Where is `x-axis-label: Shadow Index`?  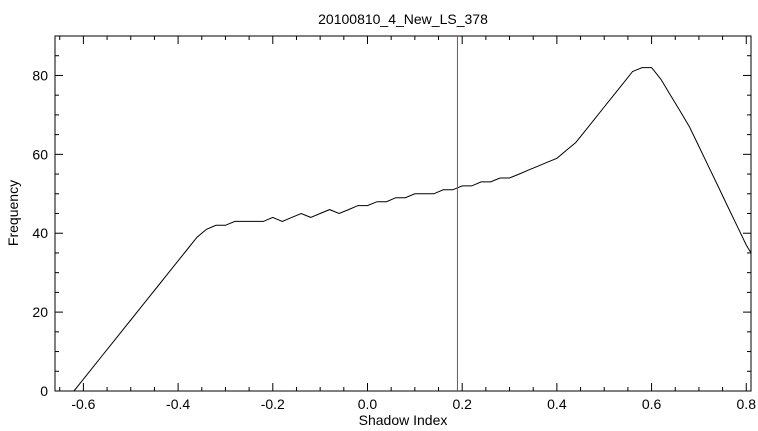
x-axis-label: Shadow Index is located at coordinates (403, 420).